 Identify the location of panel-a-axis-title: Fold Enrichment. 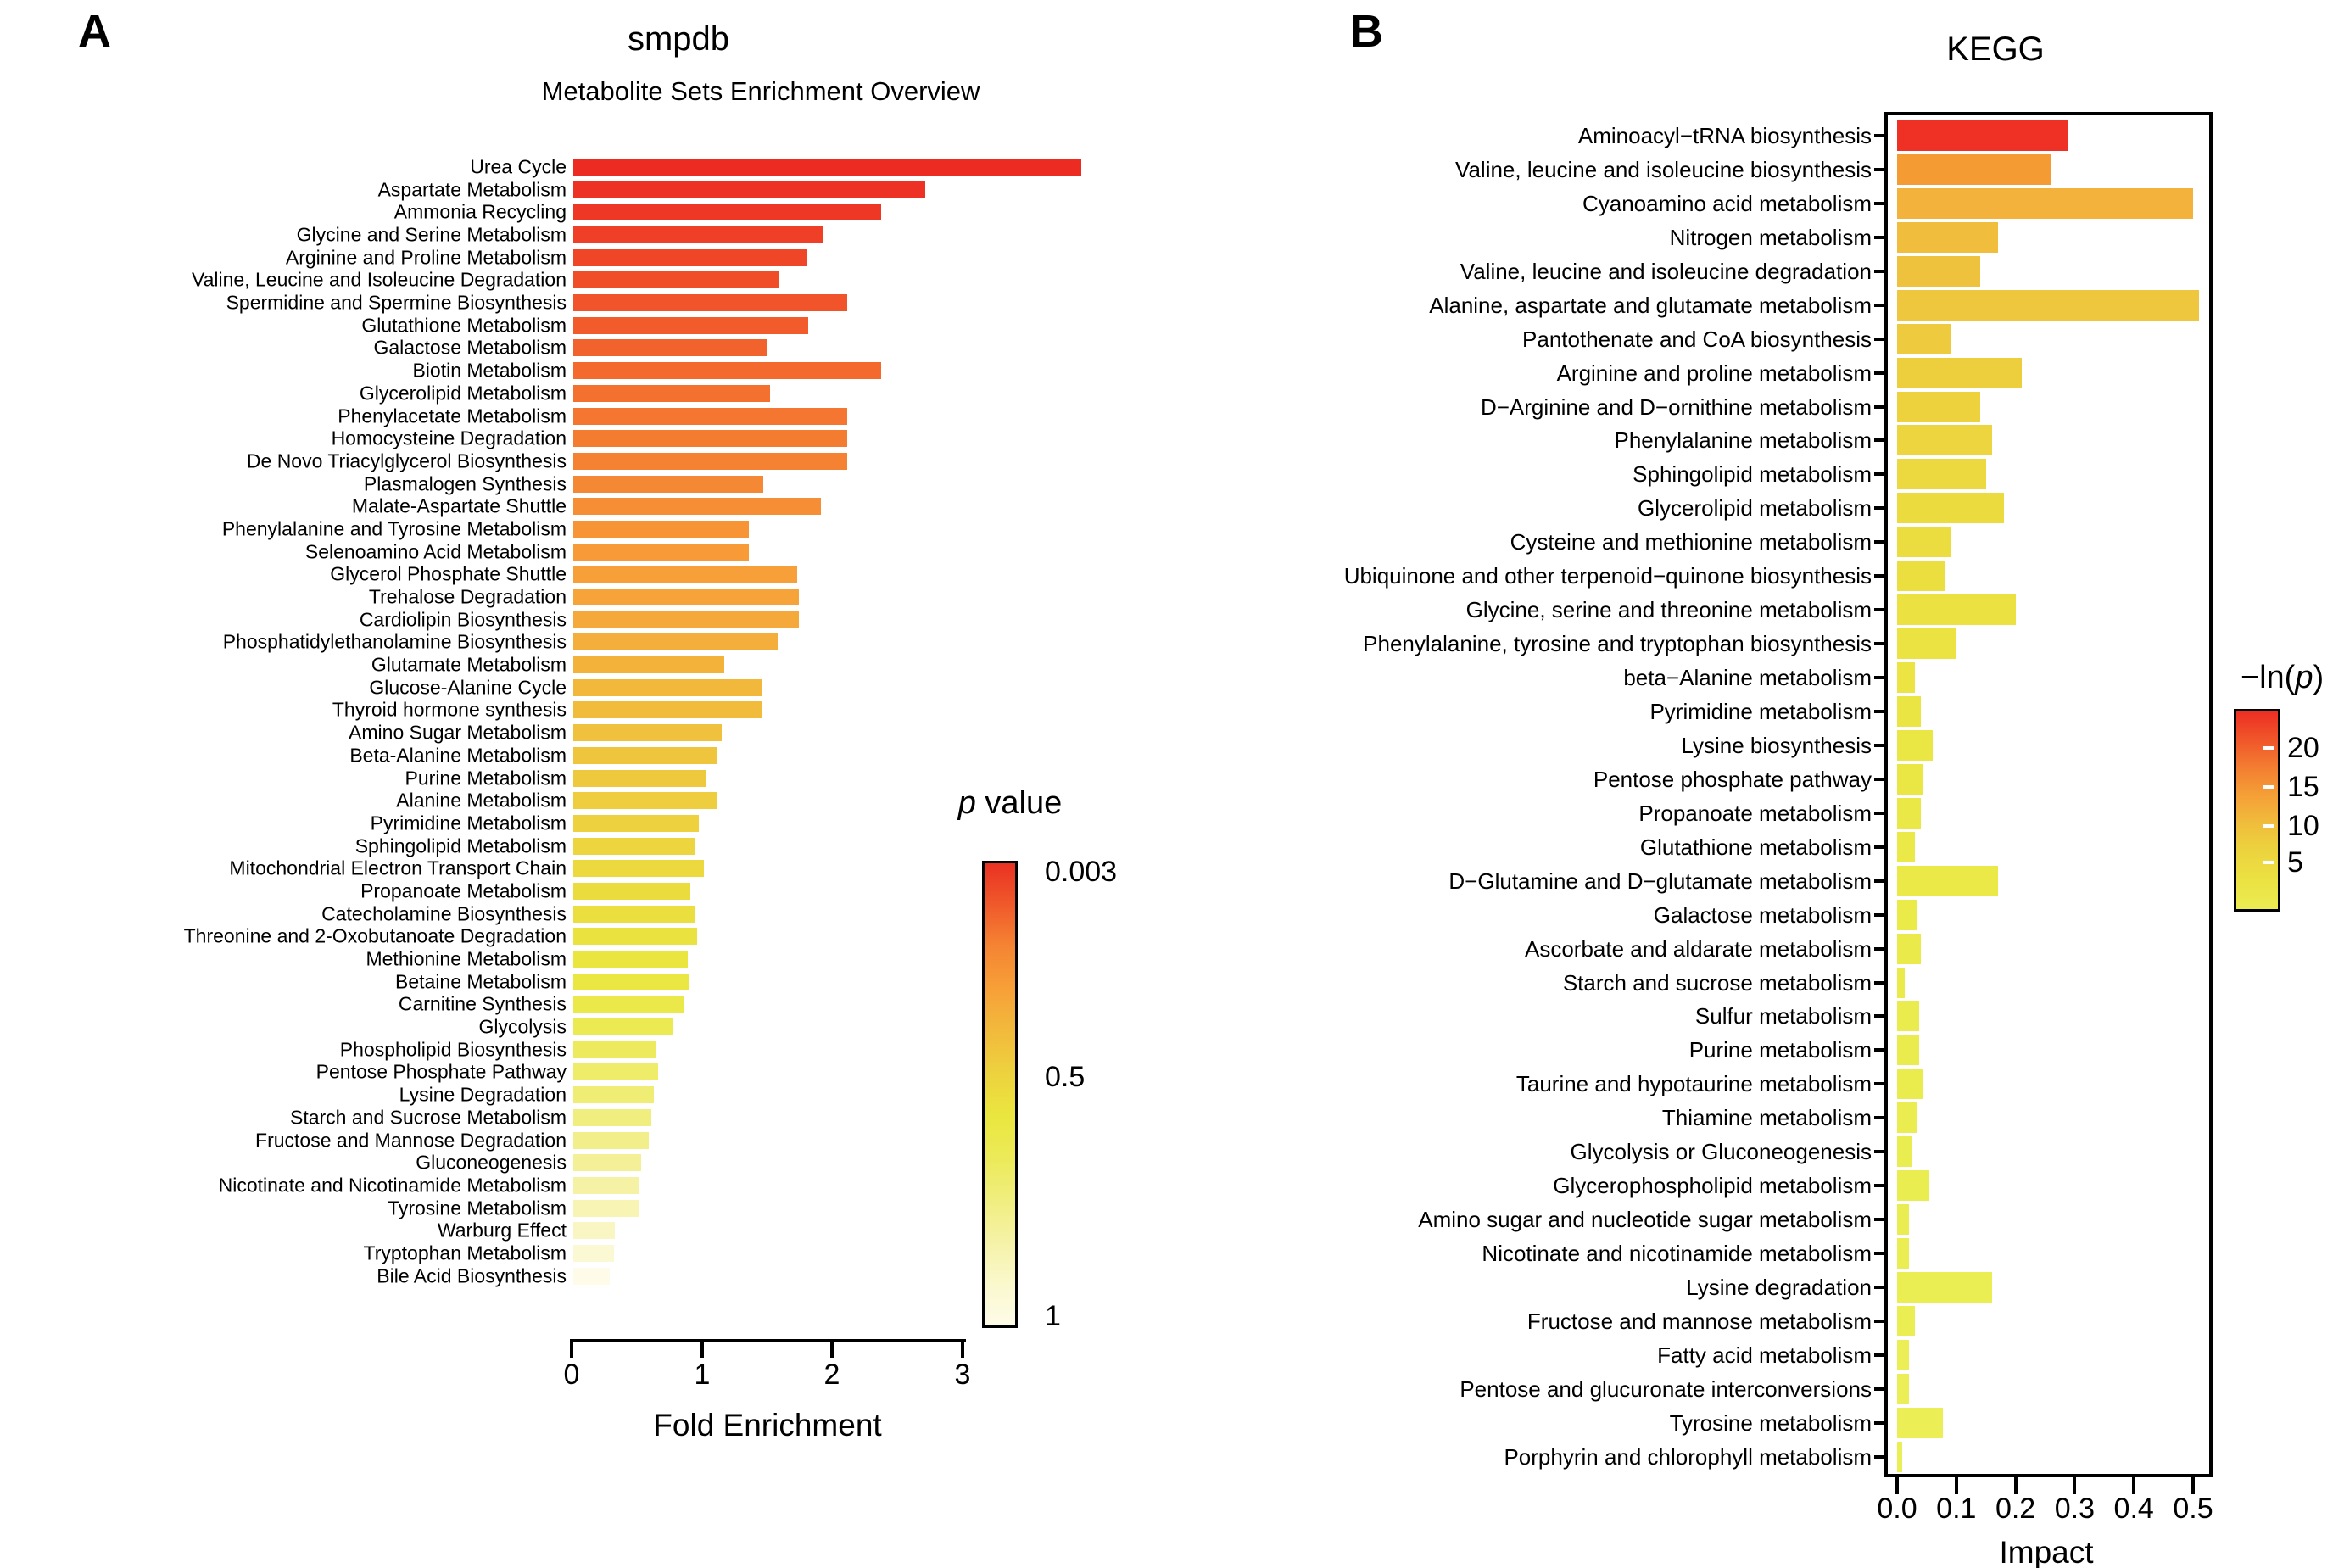
(767, 1425).